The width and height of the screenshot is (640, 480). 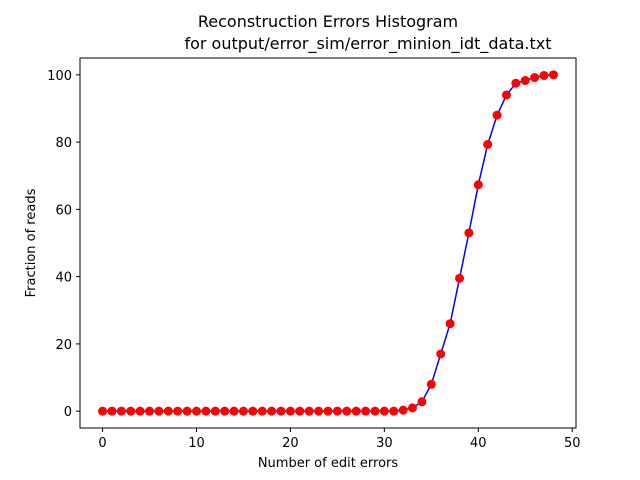 I want to click on x-tick-label: 0, so click(x=102, y=443).